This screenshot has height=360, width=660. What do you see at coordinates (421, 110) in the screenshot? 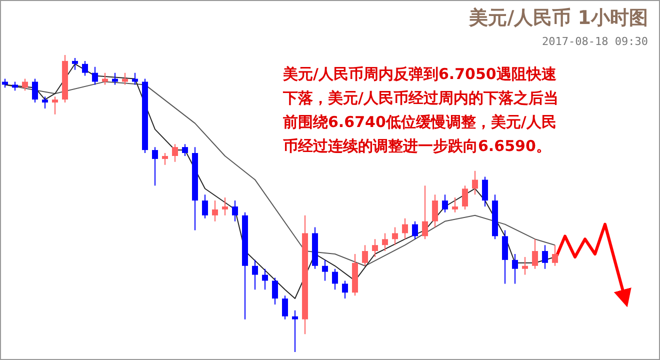
I see `annotation: 美元/人民币周内反弹到6.7050遇阻快速下落，美元/人民币经过周内的下落之后当前围绕6.6740低位缓慢调整，美元/人民币经过连续的调整进一步跌向6.6590。` at bounding box center [421, 110].